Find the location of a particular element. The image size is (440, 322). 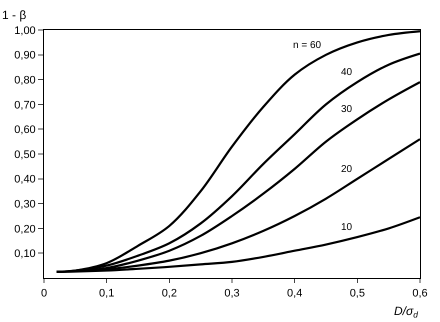

series-label: 20 is located at coordinates (347, 169).